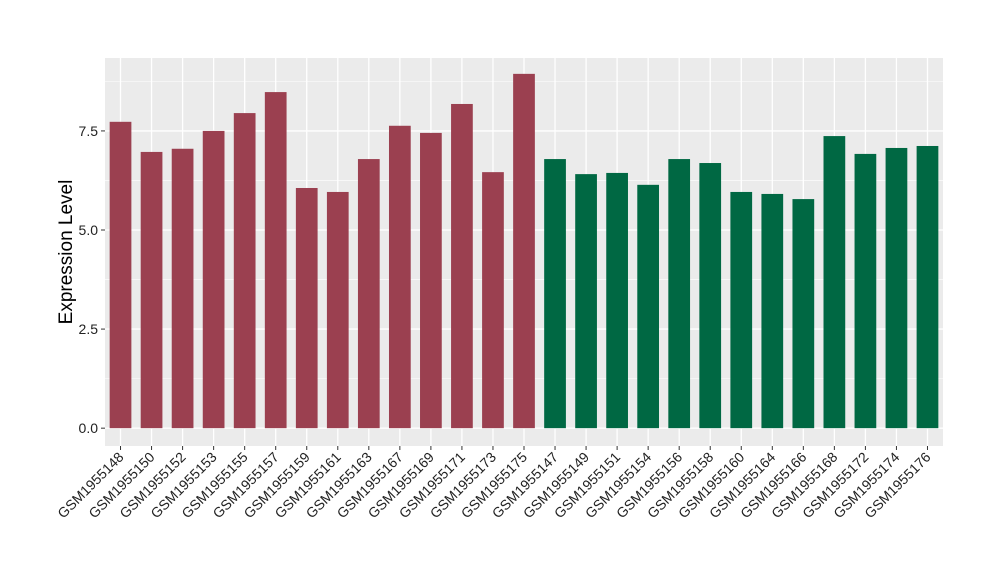 The width and height of the screenshot is (1000, 585). I want to click on bar-GSM1955163, so click(368, 294).